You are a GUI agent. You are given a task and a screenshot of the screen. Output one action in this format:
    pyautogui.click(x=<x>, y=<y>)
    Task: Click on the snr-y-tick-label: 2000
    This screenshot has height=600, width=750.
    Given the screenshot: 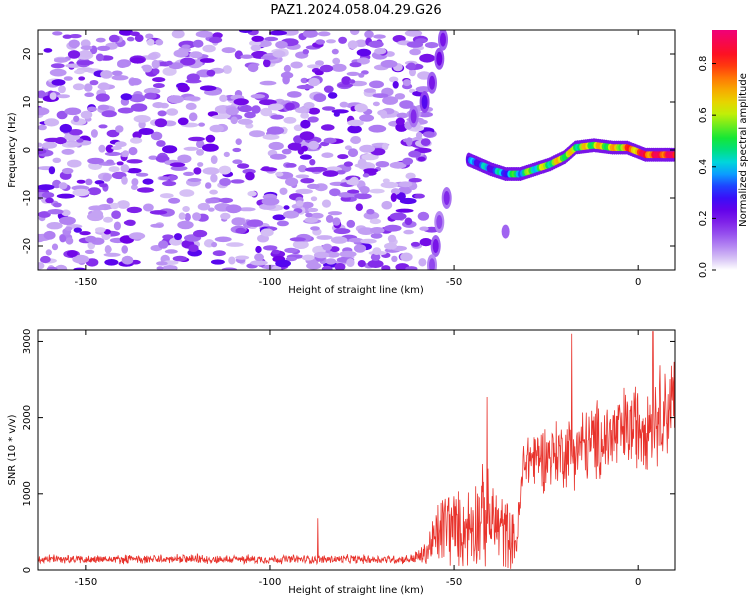 What is the action you would take?
    pyautogui.click(x=27, y=417)
    